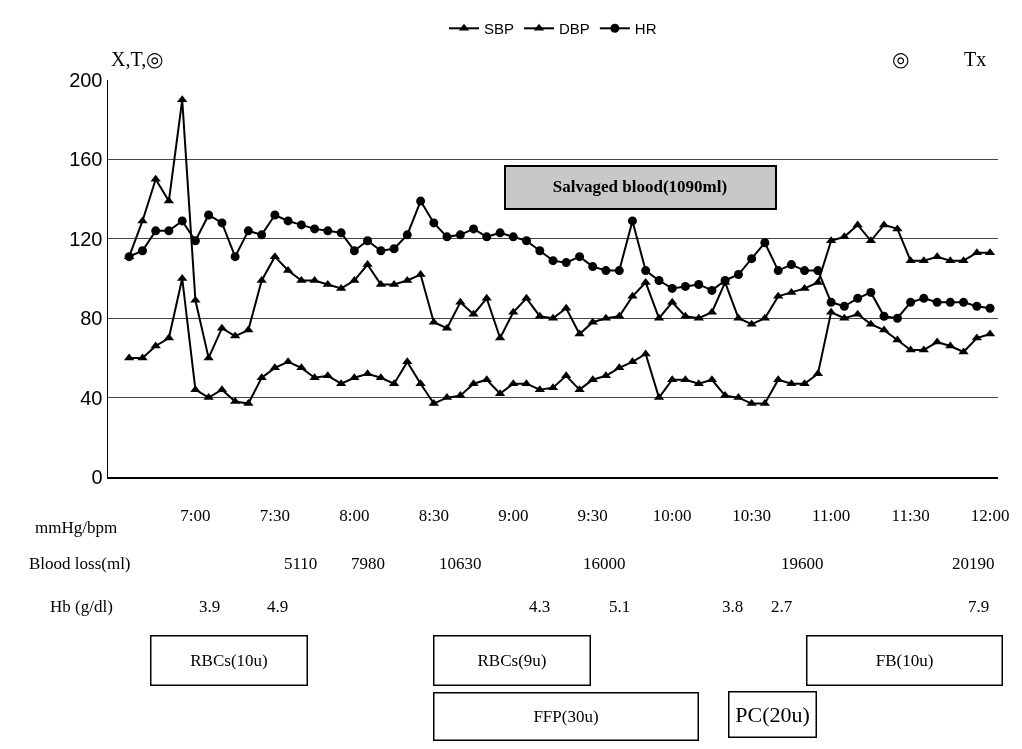 This screenshot has width=1022, height=749. What do you see at coordinates (990, 515) in the screenshot?
I see `x-tick-label: 12:00` at bounding box center [990, 515].